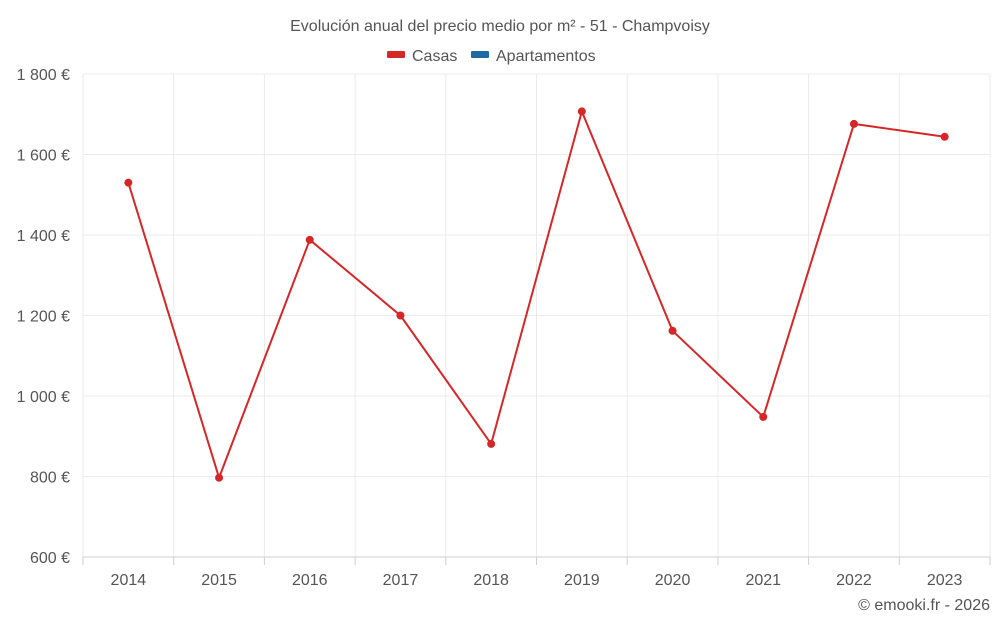  I want to click on x-tick-label: 2017, so click(401, 580).